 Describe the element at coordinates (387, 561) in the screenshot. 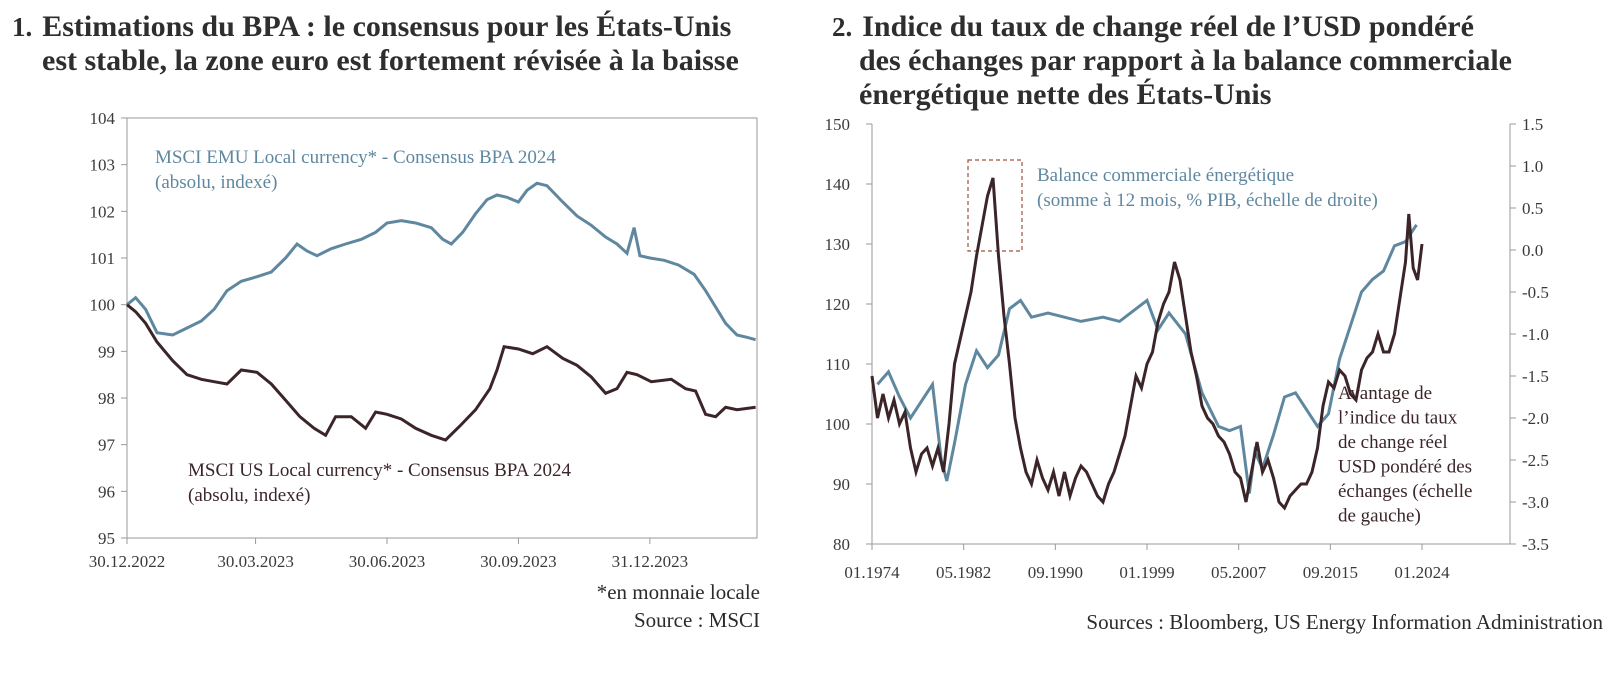

I see `chart1-xtick-label: 30.06.2023` at that location.